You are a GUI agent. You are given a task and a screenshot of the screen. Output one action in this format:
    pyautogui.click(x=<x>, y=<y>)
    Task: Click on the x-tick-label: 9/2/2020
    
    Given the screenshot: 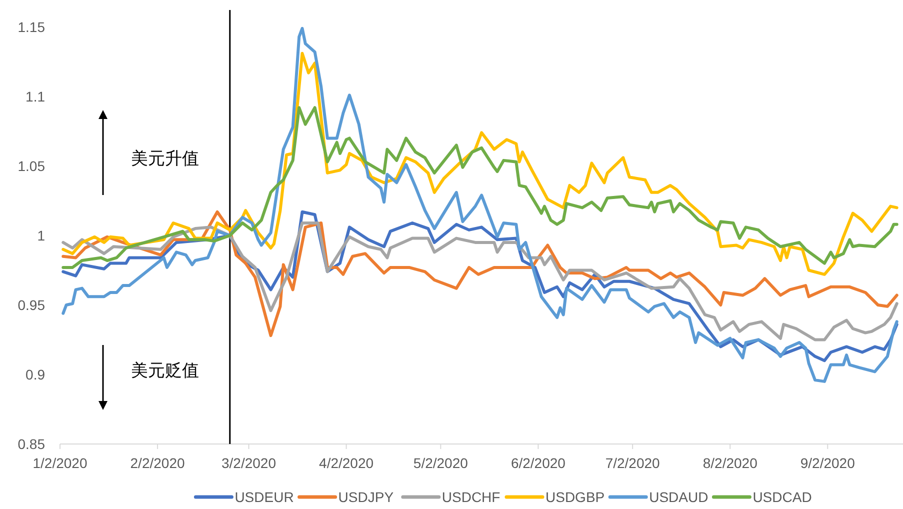 What is the action you would take?
    pyautogui.click(x=828, y=463)
    